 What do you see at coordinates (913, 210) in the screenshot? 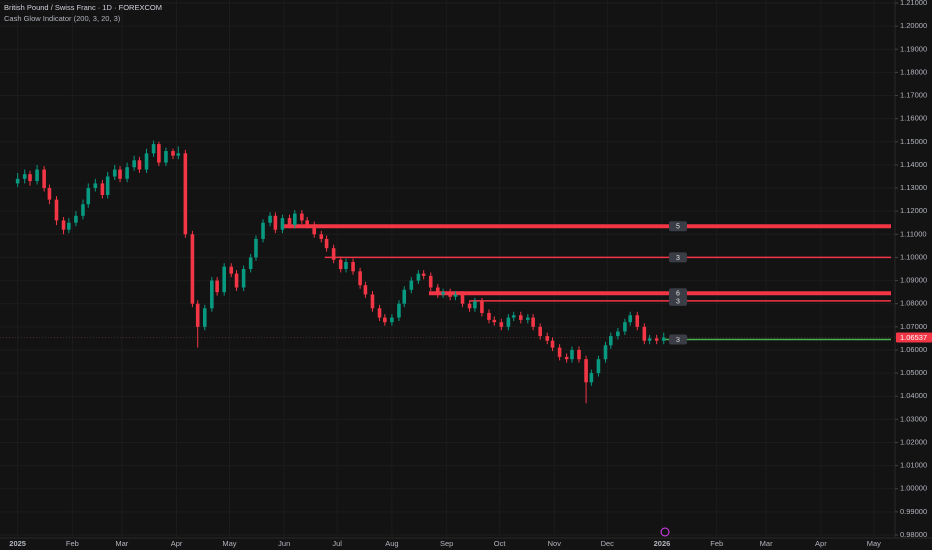
I see `y-tick-label: 1.12000` at bounding box center [913, 210].